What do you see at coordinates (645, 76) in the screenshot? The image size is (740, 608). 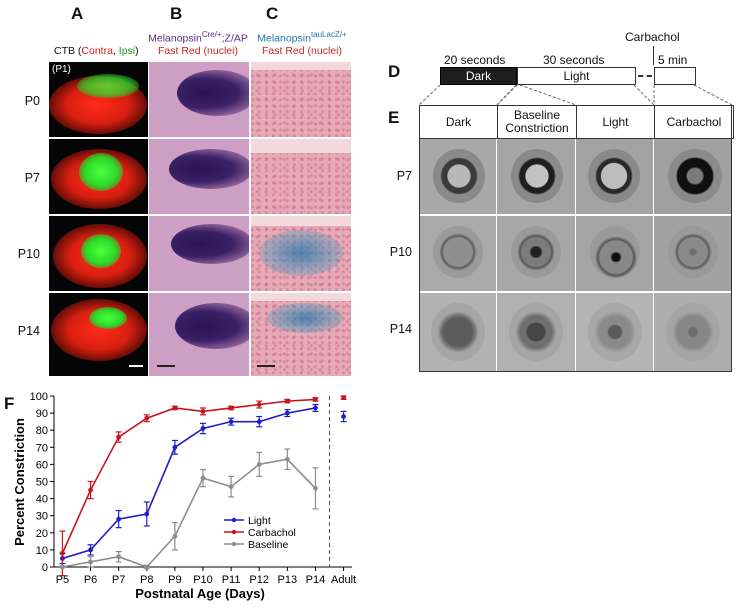 I see `timeline-gap-dashes` at bounding box center [645, 76].